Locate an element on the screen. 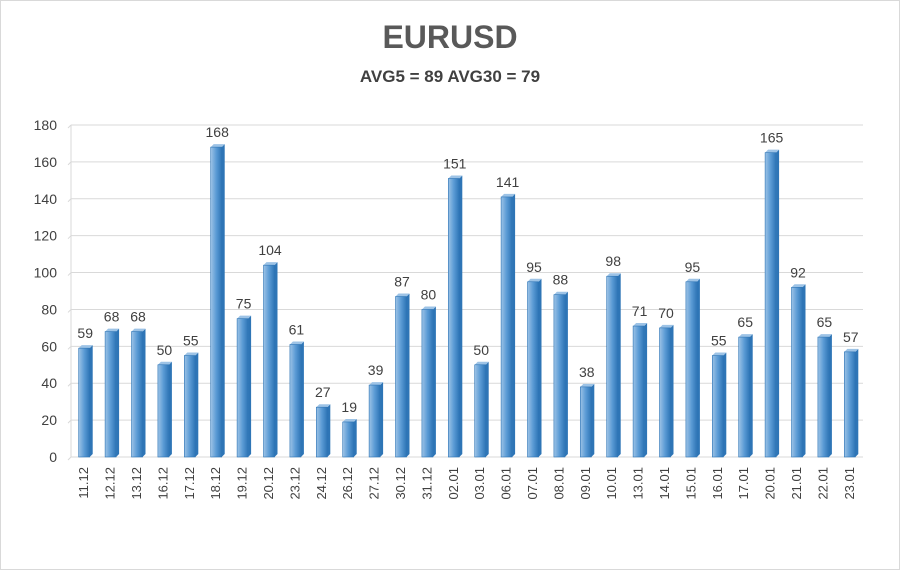 The image size is (900, 570). x-tick-label: 02.01 is located at coordinates (453, 483).